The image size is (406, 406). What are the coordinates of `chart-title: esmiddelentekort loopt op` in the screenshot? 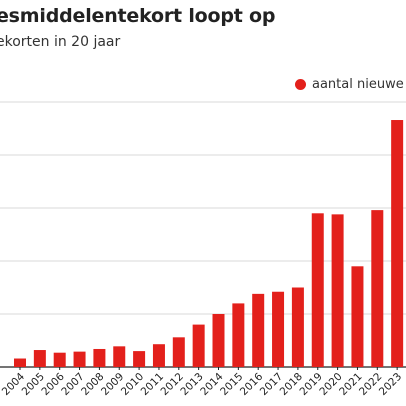 It's located at (138, 16).